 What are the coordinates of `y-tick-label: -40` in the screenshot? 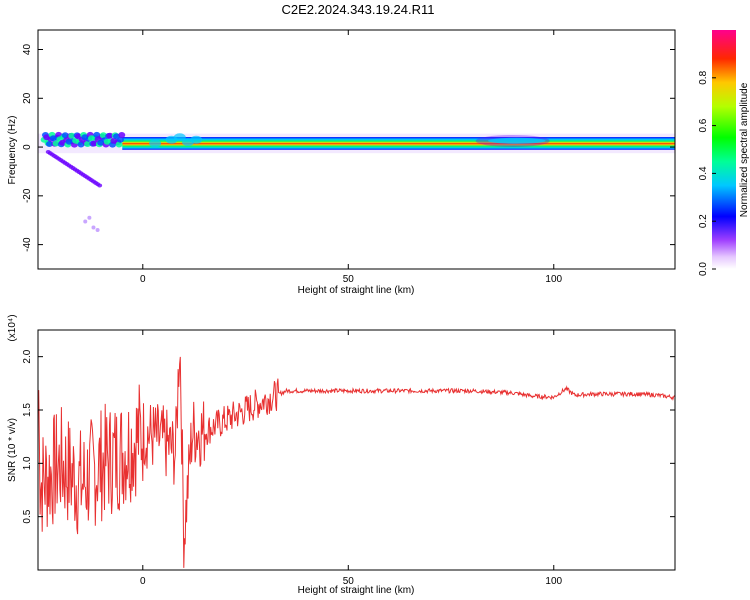 It's located at (27, 244).